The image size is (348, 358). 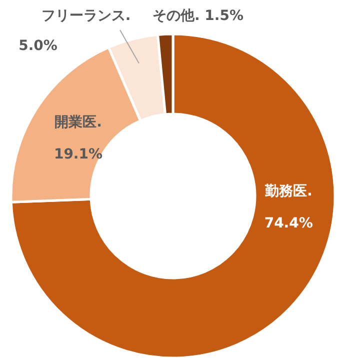 What do you see at coordinates (78, 122) in the screenshot?
I see `slice-label: 開業医.` at bounding box center [78, 122].